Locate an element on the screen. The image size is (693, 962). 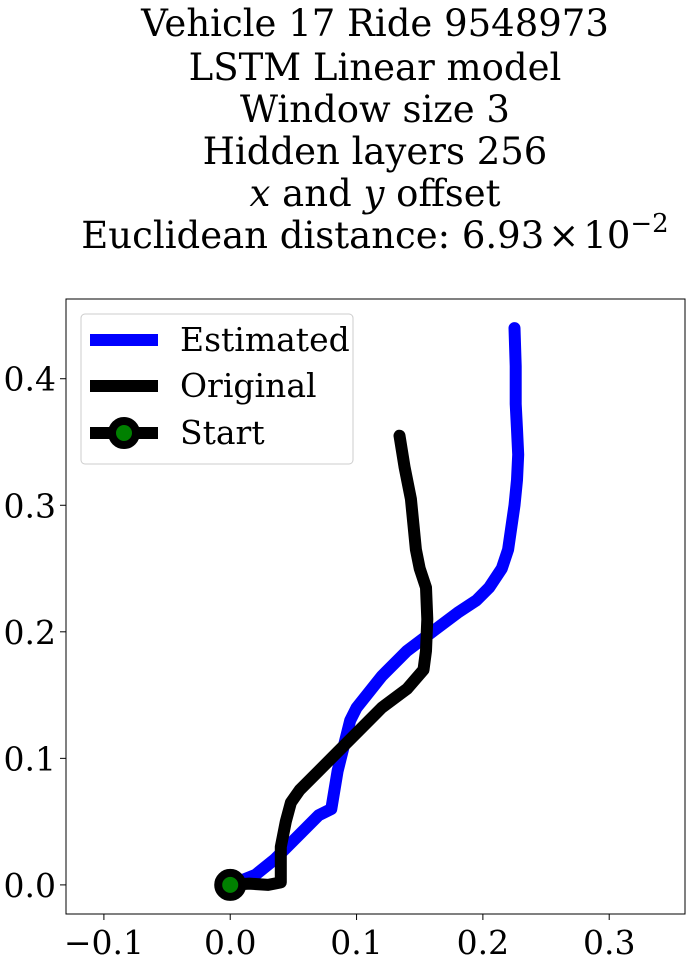
legend-label-start: Start is located at coordinates (222, 432).